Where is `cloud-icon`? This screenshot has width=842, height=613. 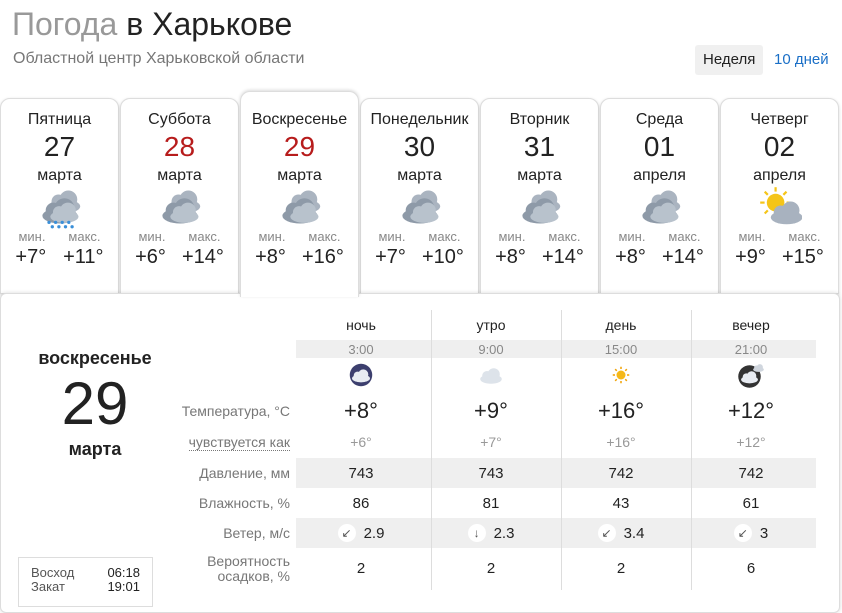 cloud-icon is located at coordinates (491, 377).